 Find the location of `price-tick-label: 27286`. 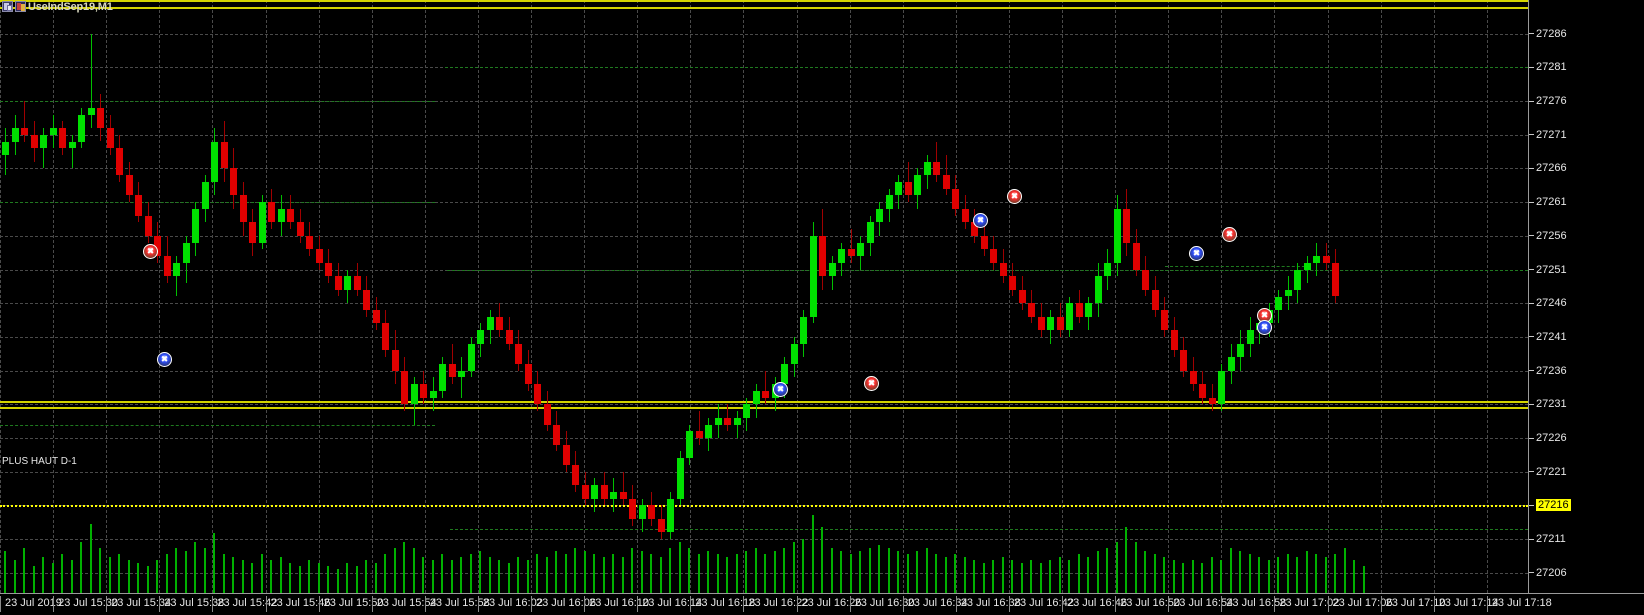

price-tick-label: 27286 is located at coordinates (1548, 34).